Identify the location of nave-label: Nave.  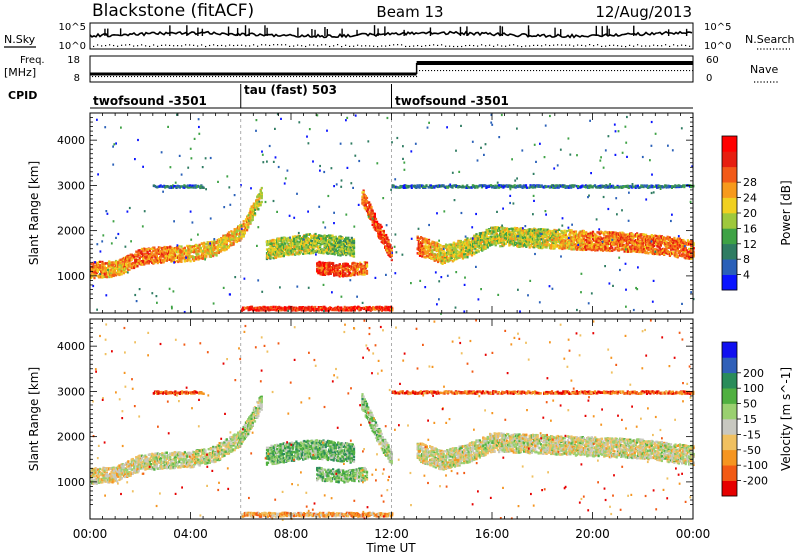
(764, 69).